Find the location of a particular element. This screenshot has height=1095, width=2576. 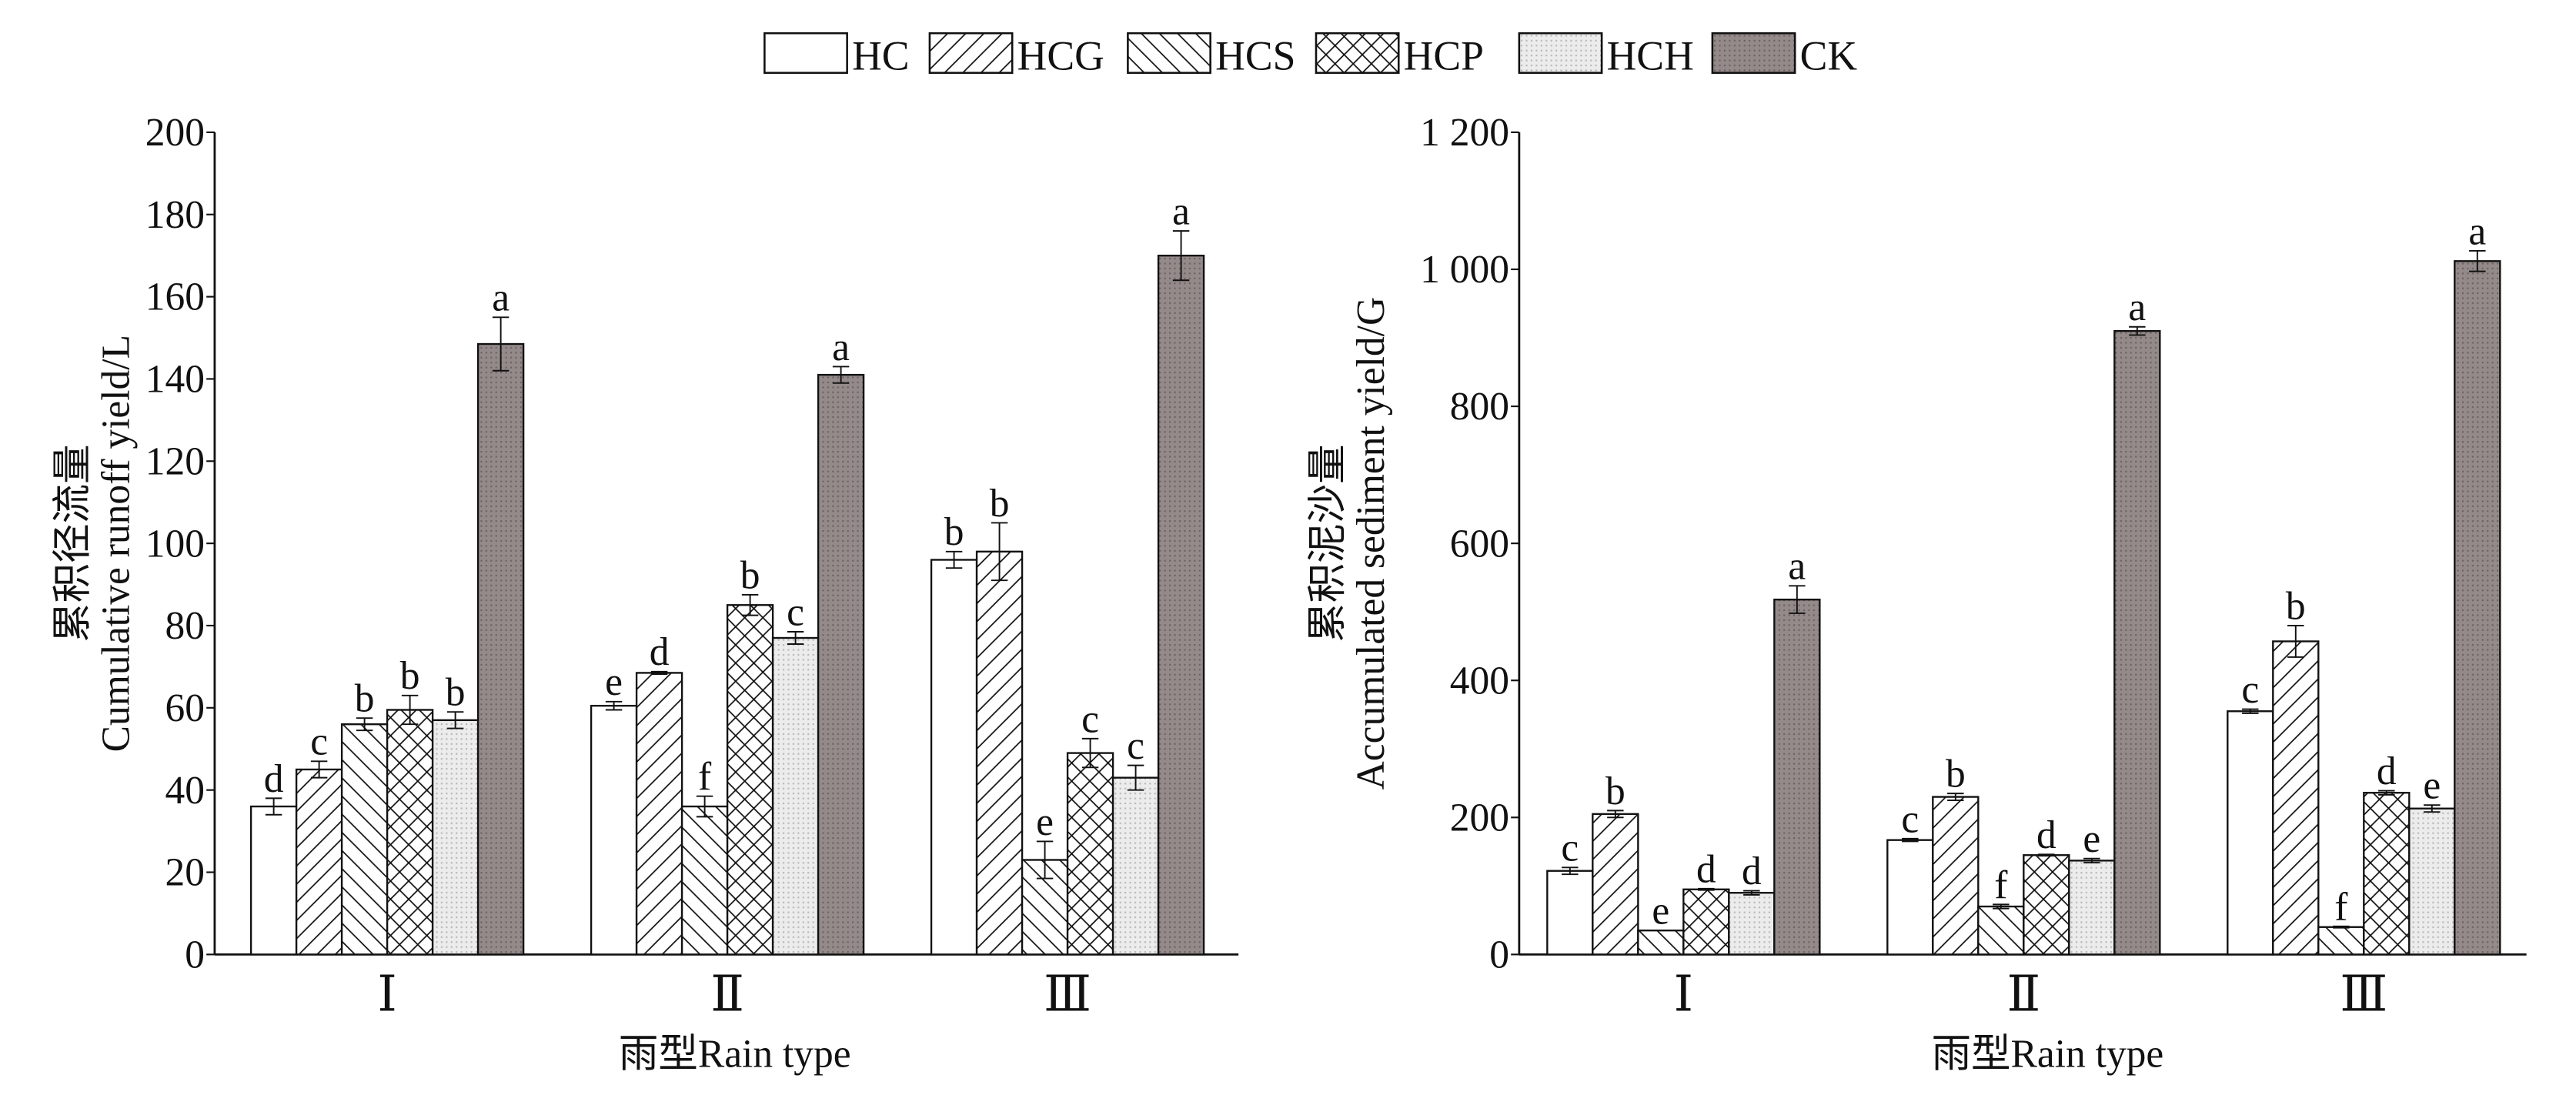

y-tick-label: 100 is located at coordinates (175, 544).